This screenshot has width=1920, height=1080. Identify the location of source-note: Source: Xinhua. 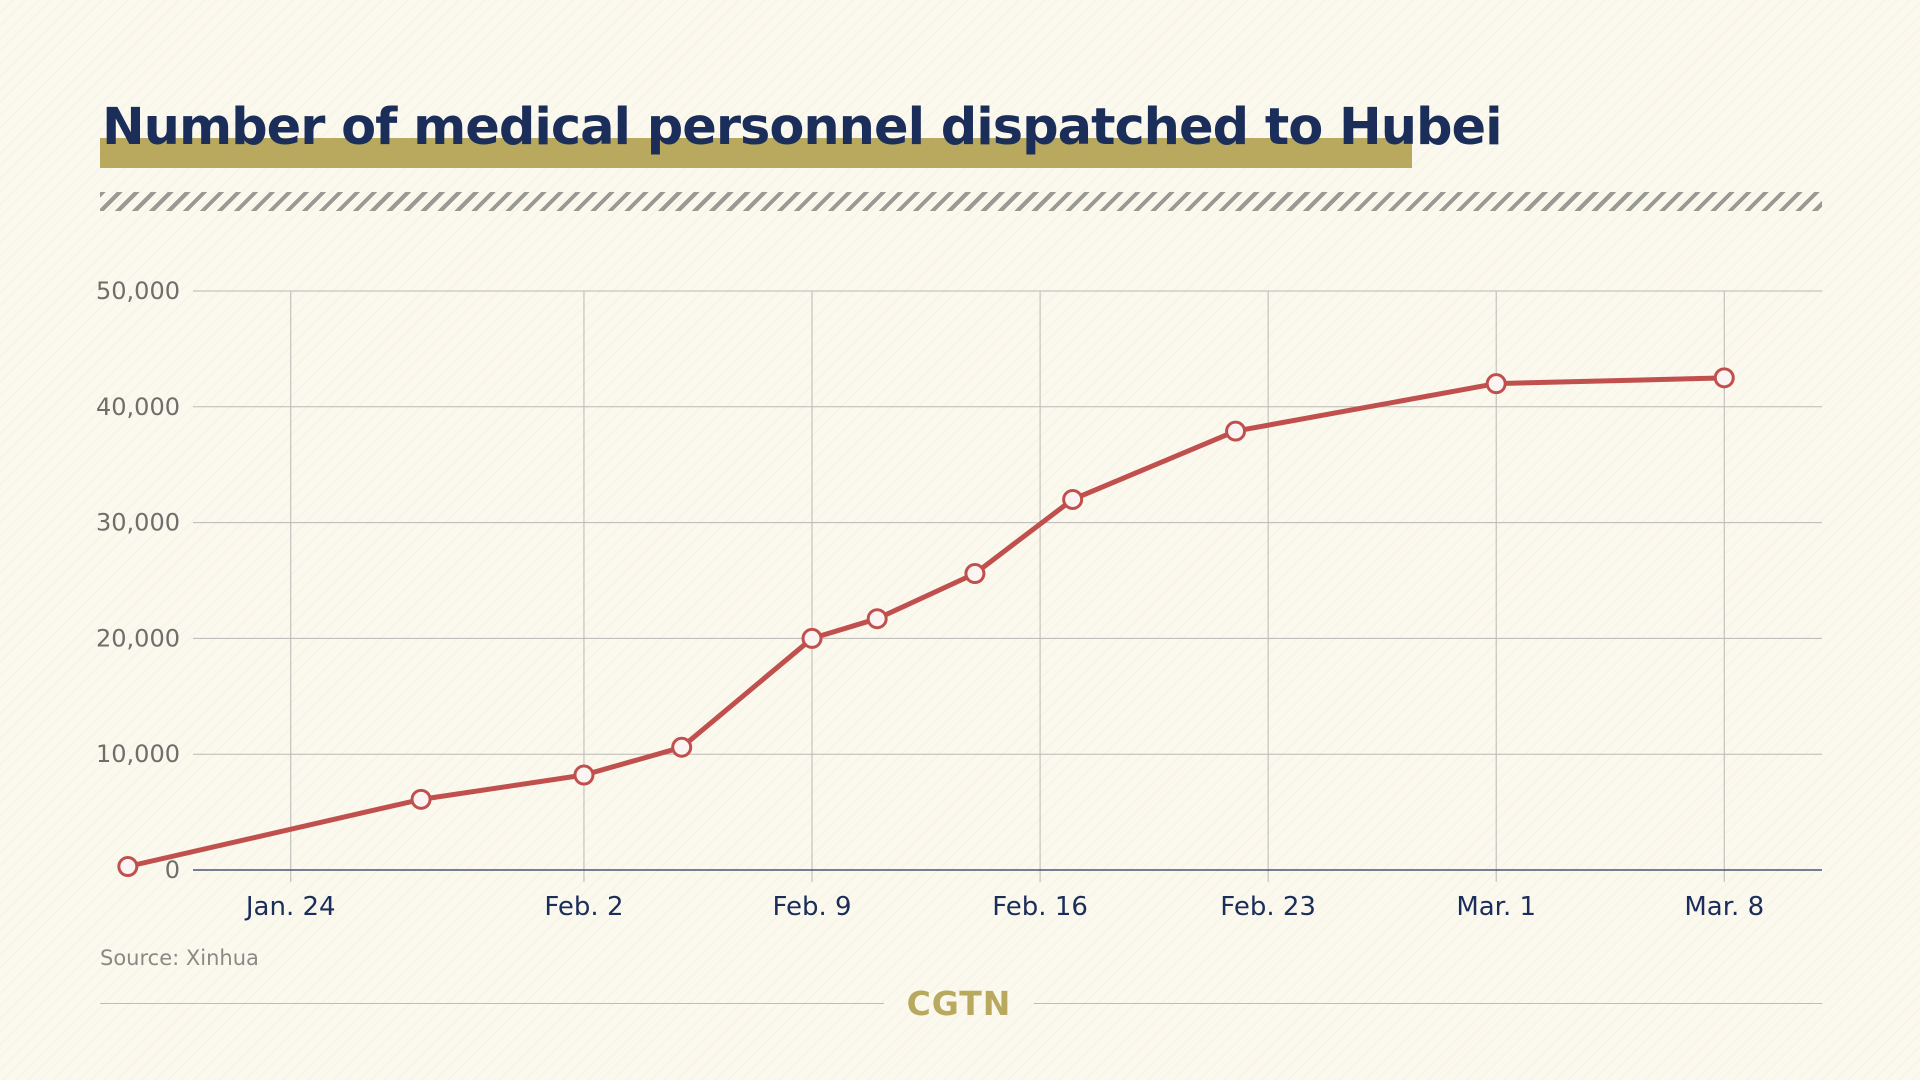
(179, 958).